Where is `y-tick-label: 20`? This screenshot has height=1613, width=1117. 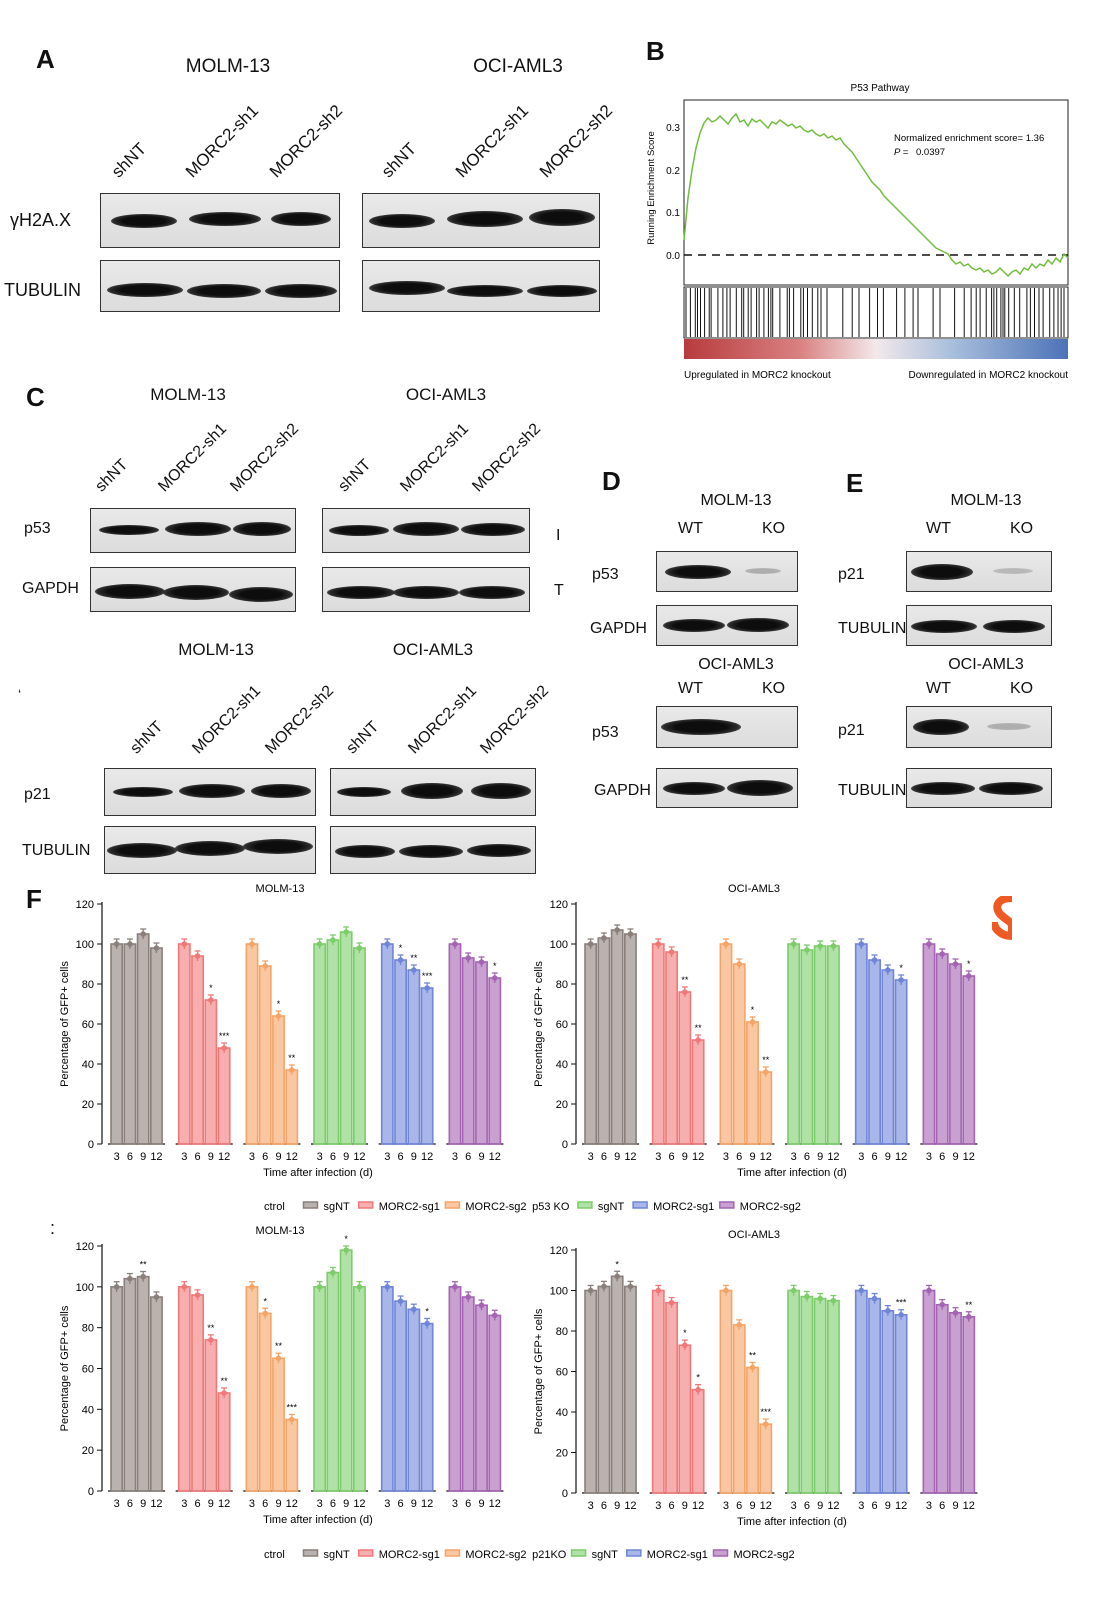
y-tick-label: 20 is located at coordinates (562, 1105).